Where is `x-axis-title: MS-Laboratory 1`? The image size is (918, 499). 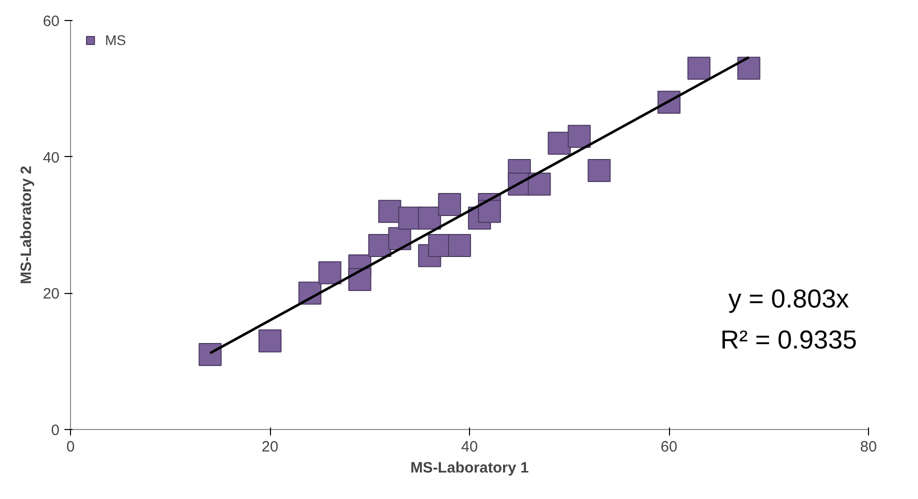 x-axis-title: MS-Laboratory 1 is located at coordinates (469, 468).